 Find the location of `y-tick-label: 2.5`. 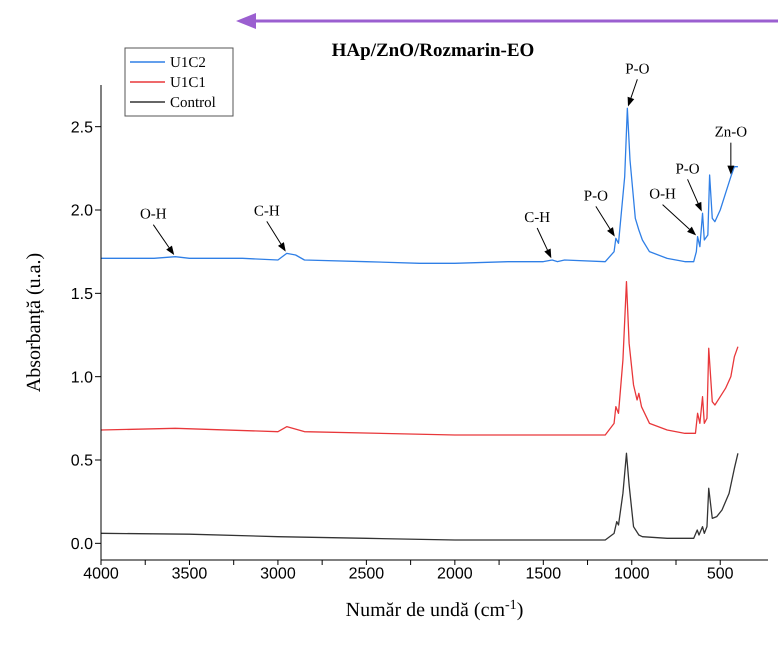

y-tick-label: 2.5 is located at coordinates (82, 127).